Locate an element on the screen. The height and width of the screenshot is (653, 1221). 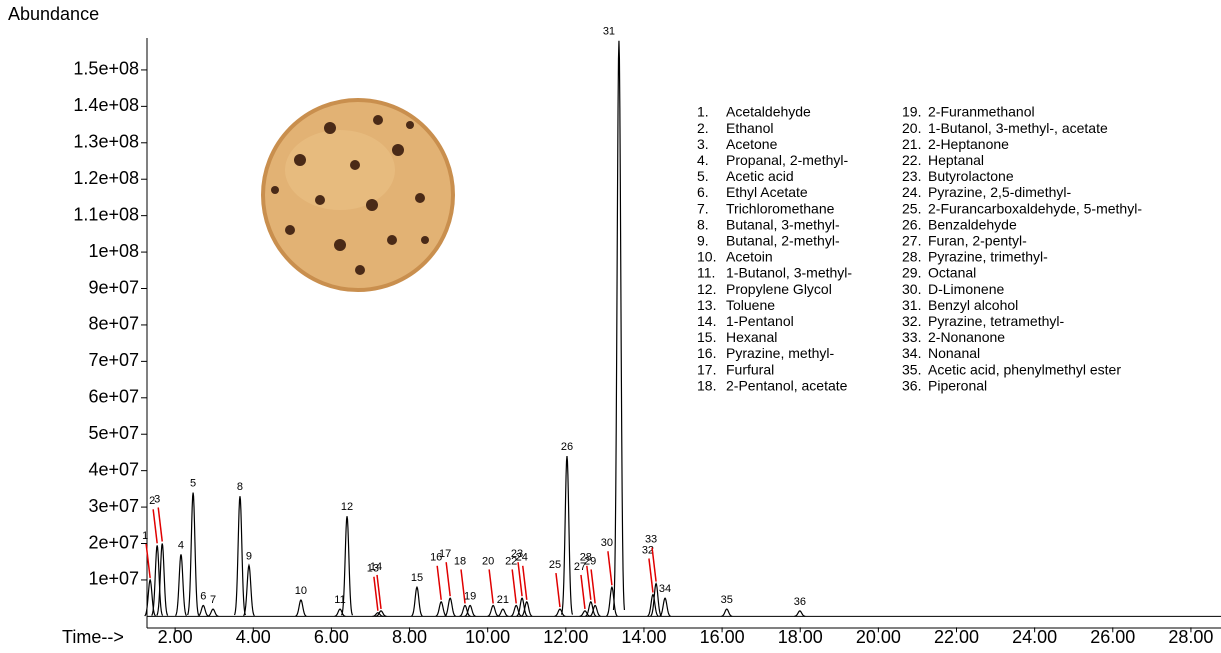
legend-name: 1-Butanol, 3-methyl- is located at coordinates (789, 273).